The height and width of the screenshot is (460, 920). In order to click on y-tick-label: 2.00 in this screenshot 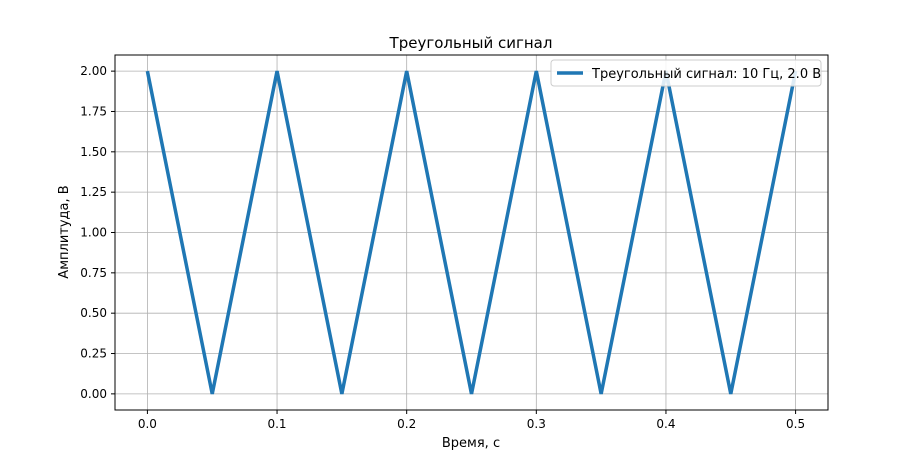, I will do `click(93, 71)`.